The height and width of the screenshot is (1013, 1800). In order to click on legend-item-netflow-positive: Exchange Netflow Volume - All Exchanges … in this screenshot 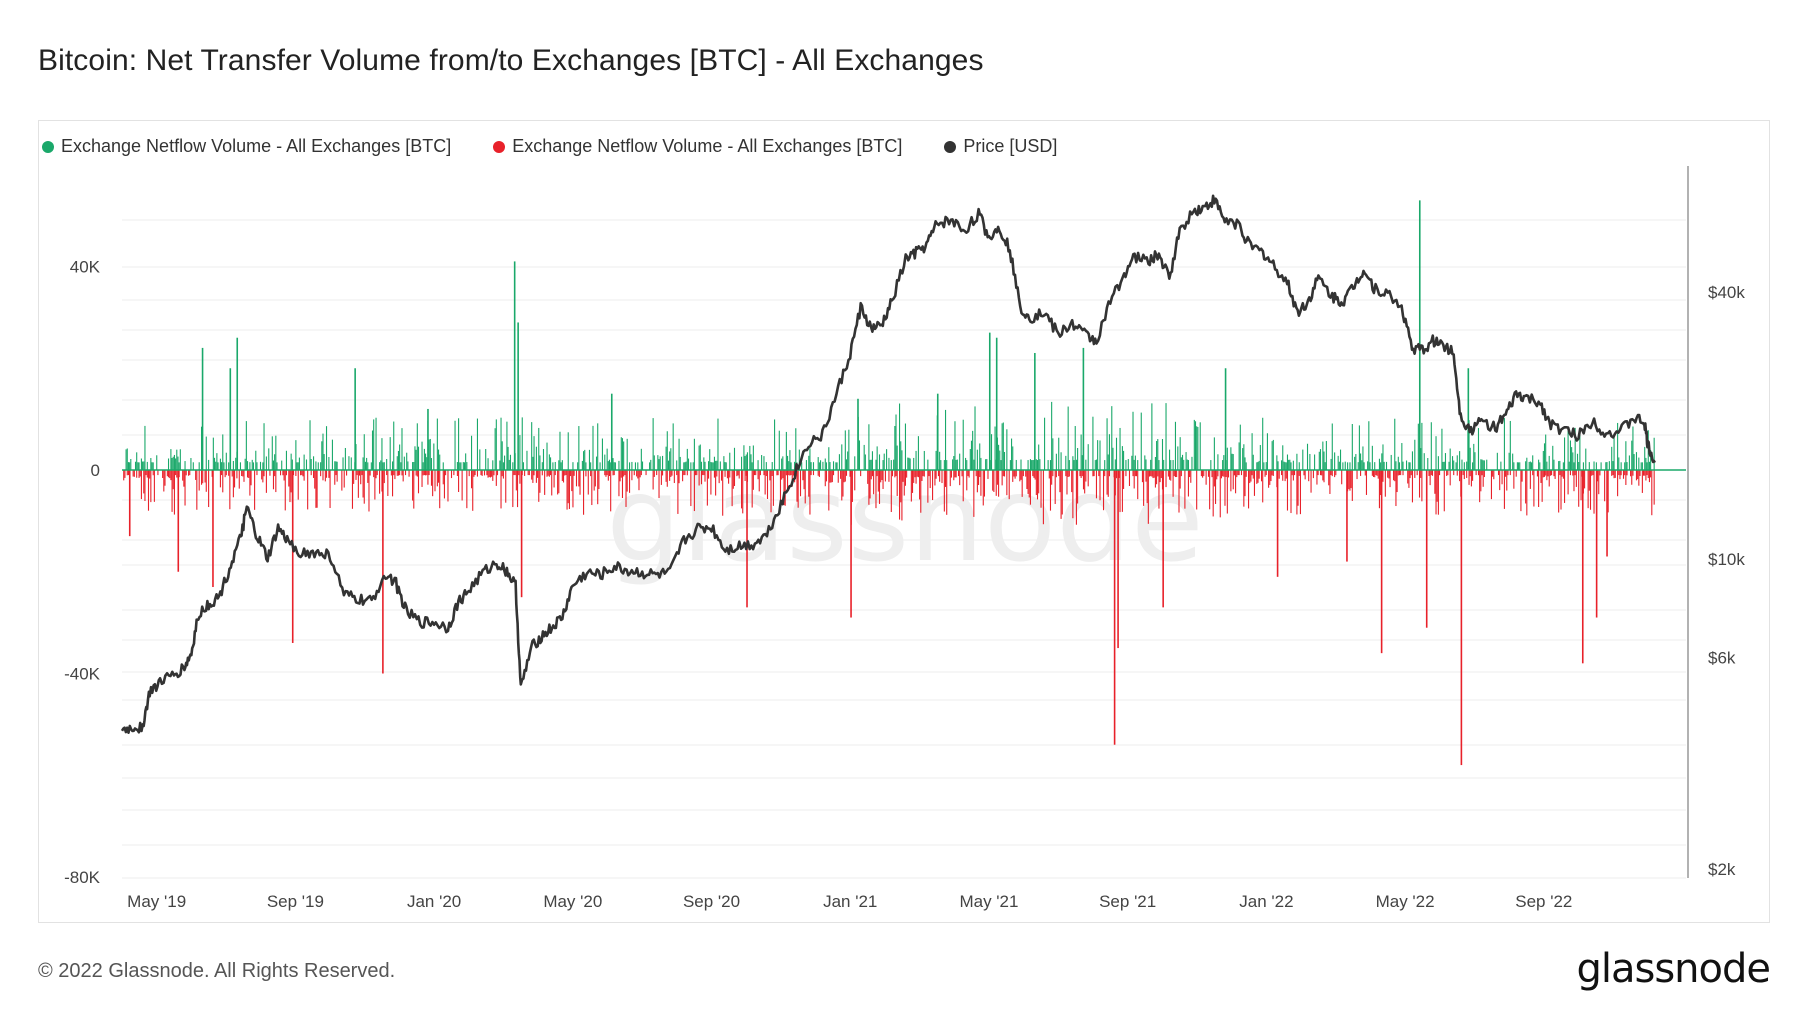, I will do `click(246, 146)`.